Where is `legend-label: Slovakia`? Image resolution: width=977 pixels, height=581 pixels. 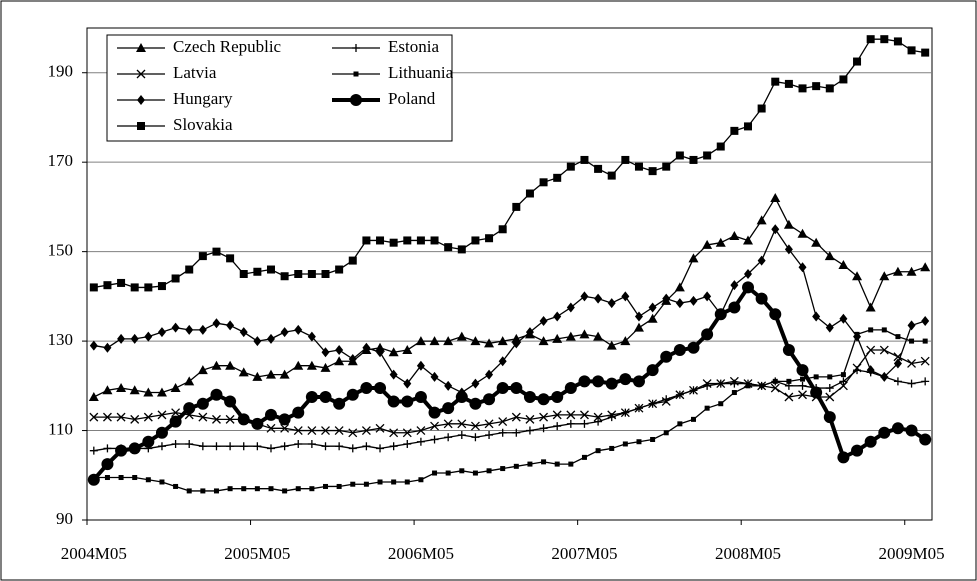 legend-label: Slovakia is located at coordinates (203, 124).